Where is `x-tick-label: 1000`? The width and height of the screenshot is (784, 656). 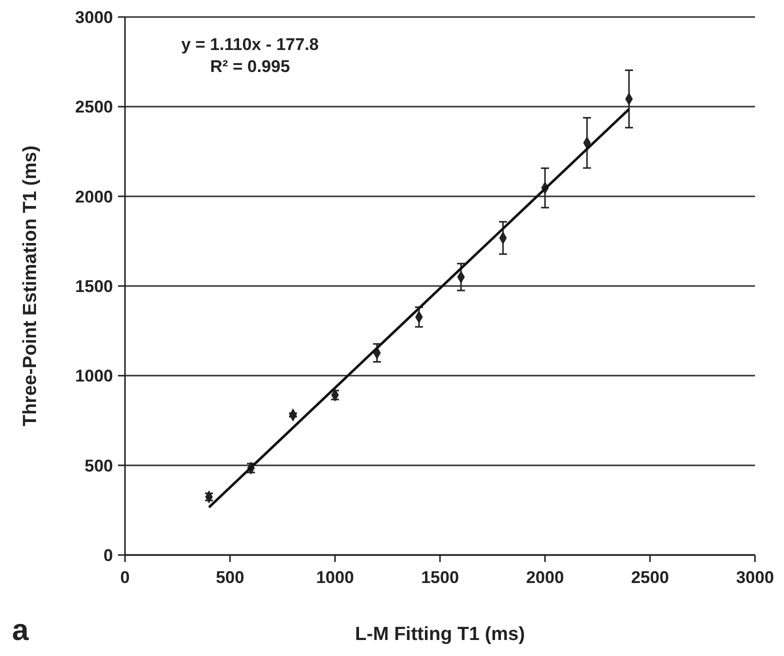
x-tick-label: 1000 is located at coordinates (335, 577).